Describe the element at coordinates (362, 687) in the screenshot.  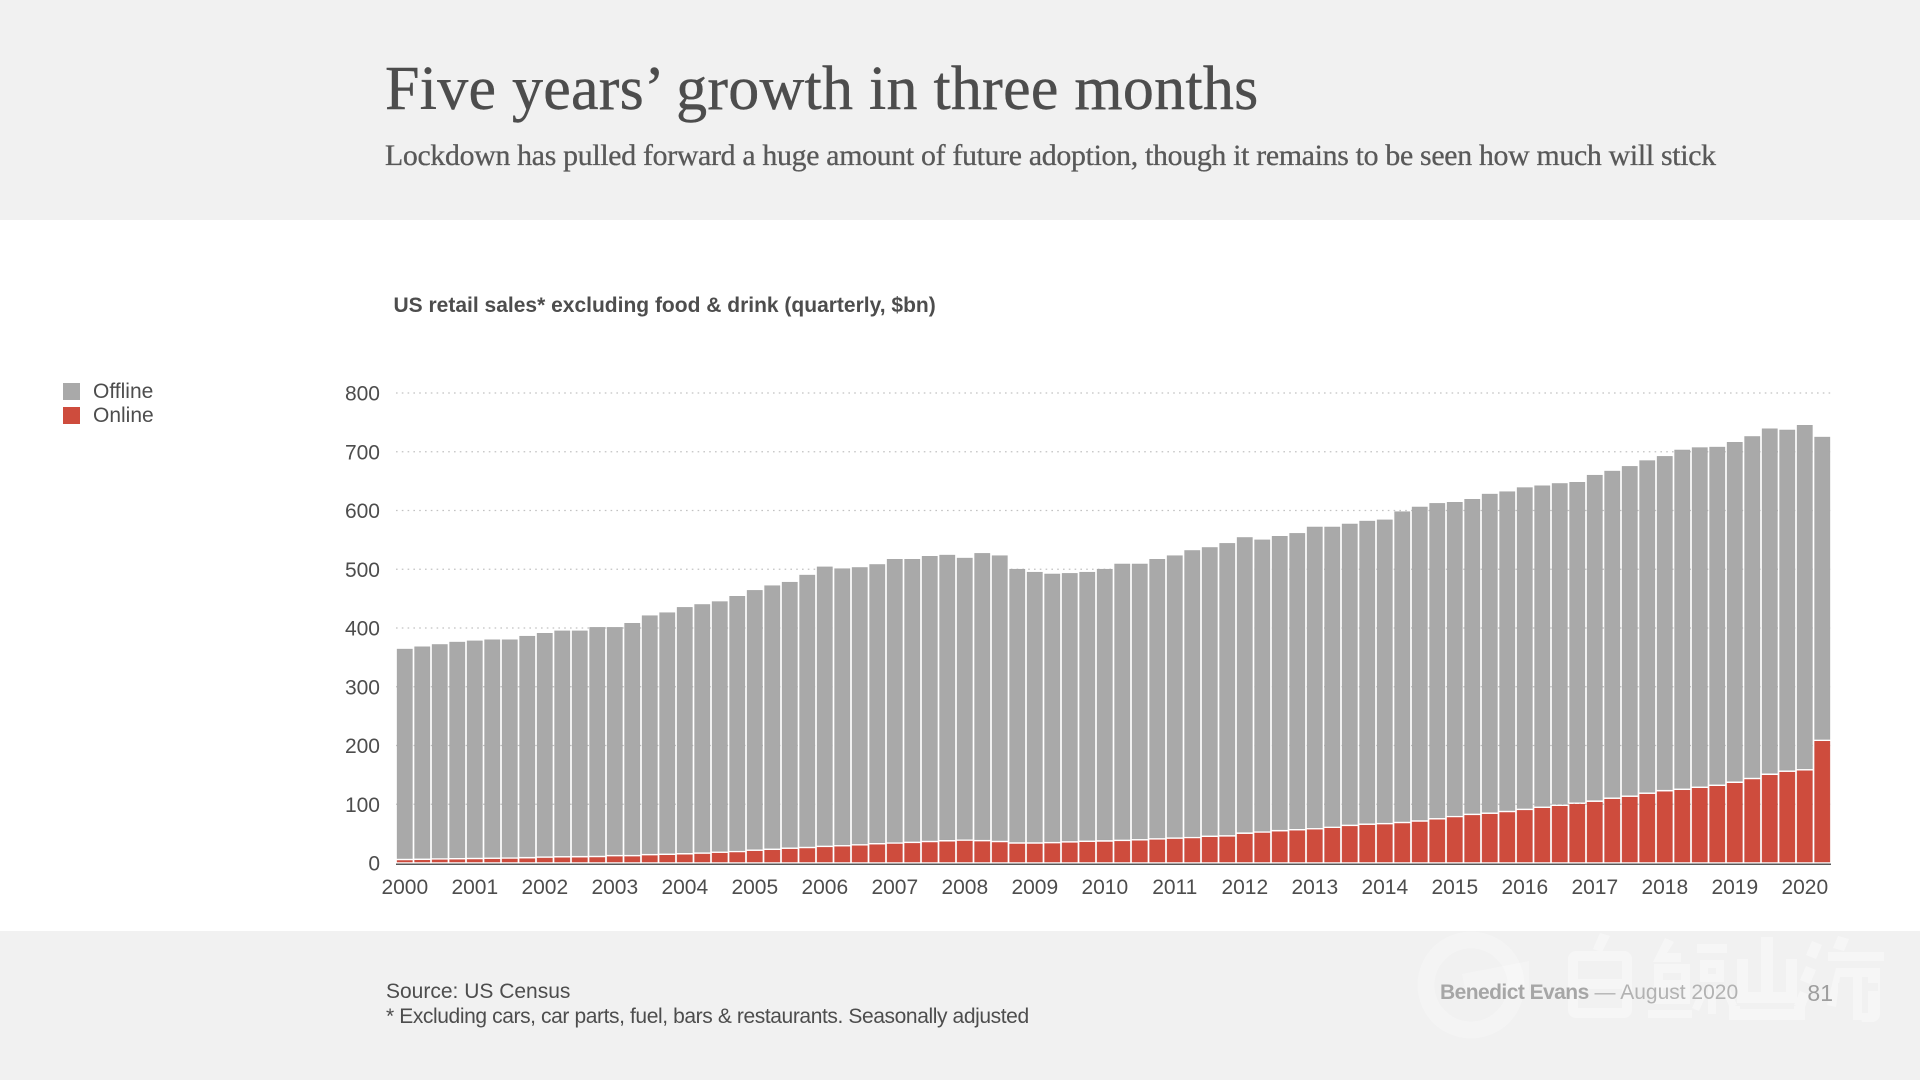
I see `svg-text: 300` at that location.